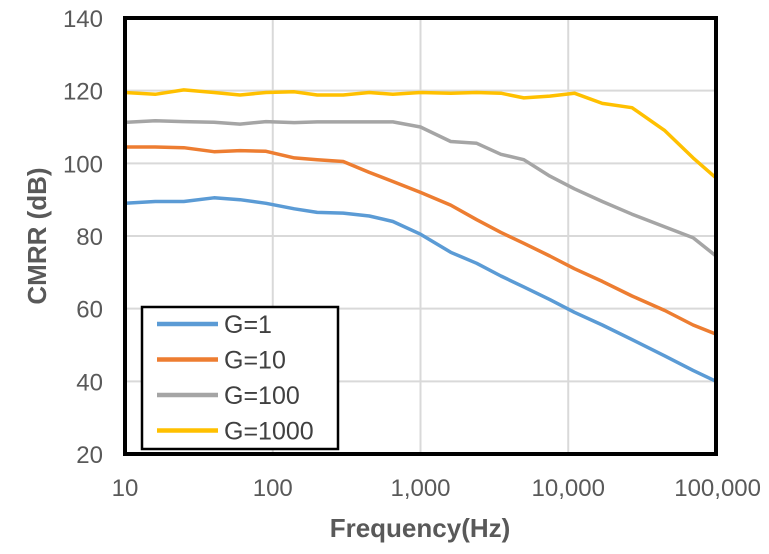 The width and height of the screenshot is (769, 554). Describe the element at coordinates (717, 488) in the screenshot. I see `x-tick-label: 100,000` at that location.